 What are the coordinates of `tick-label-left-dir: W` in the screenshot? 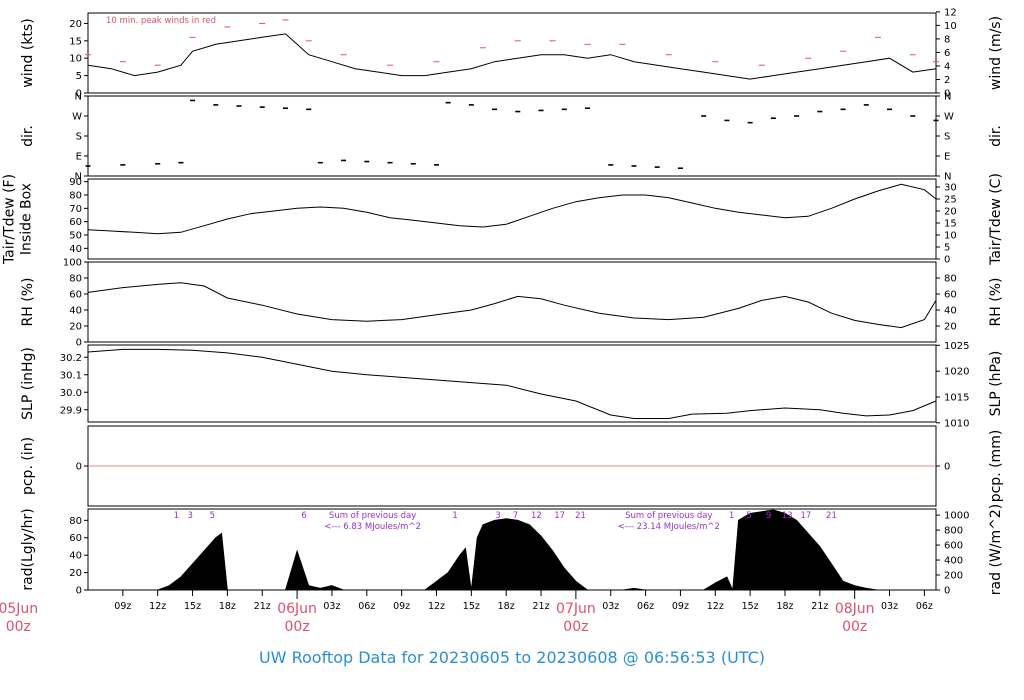 It's located at (77, 117).